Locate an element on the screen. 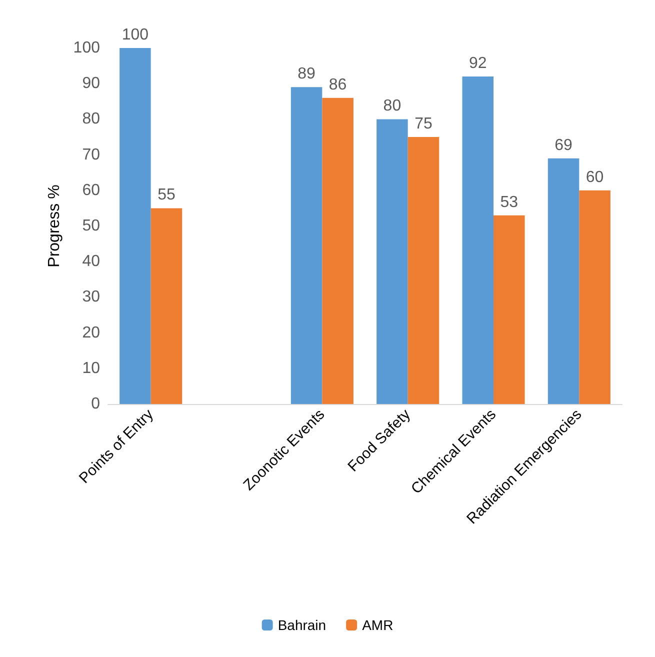 This screenshot has width=655, height=657. y-tick-label: 40 is located at coordinates (91, 261).